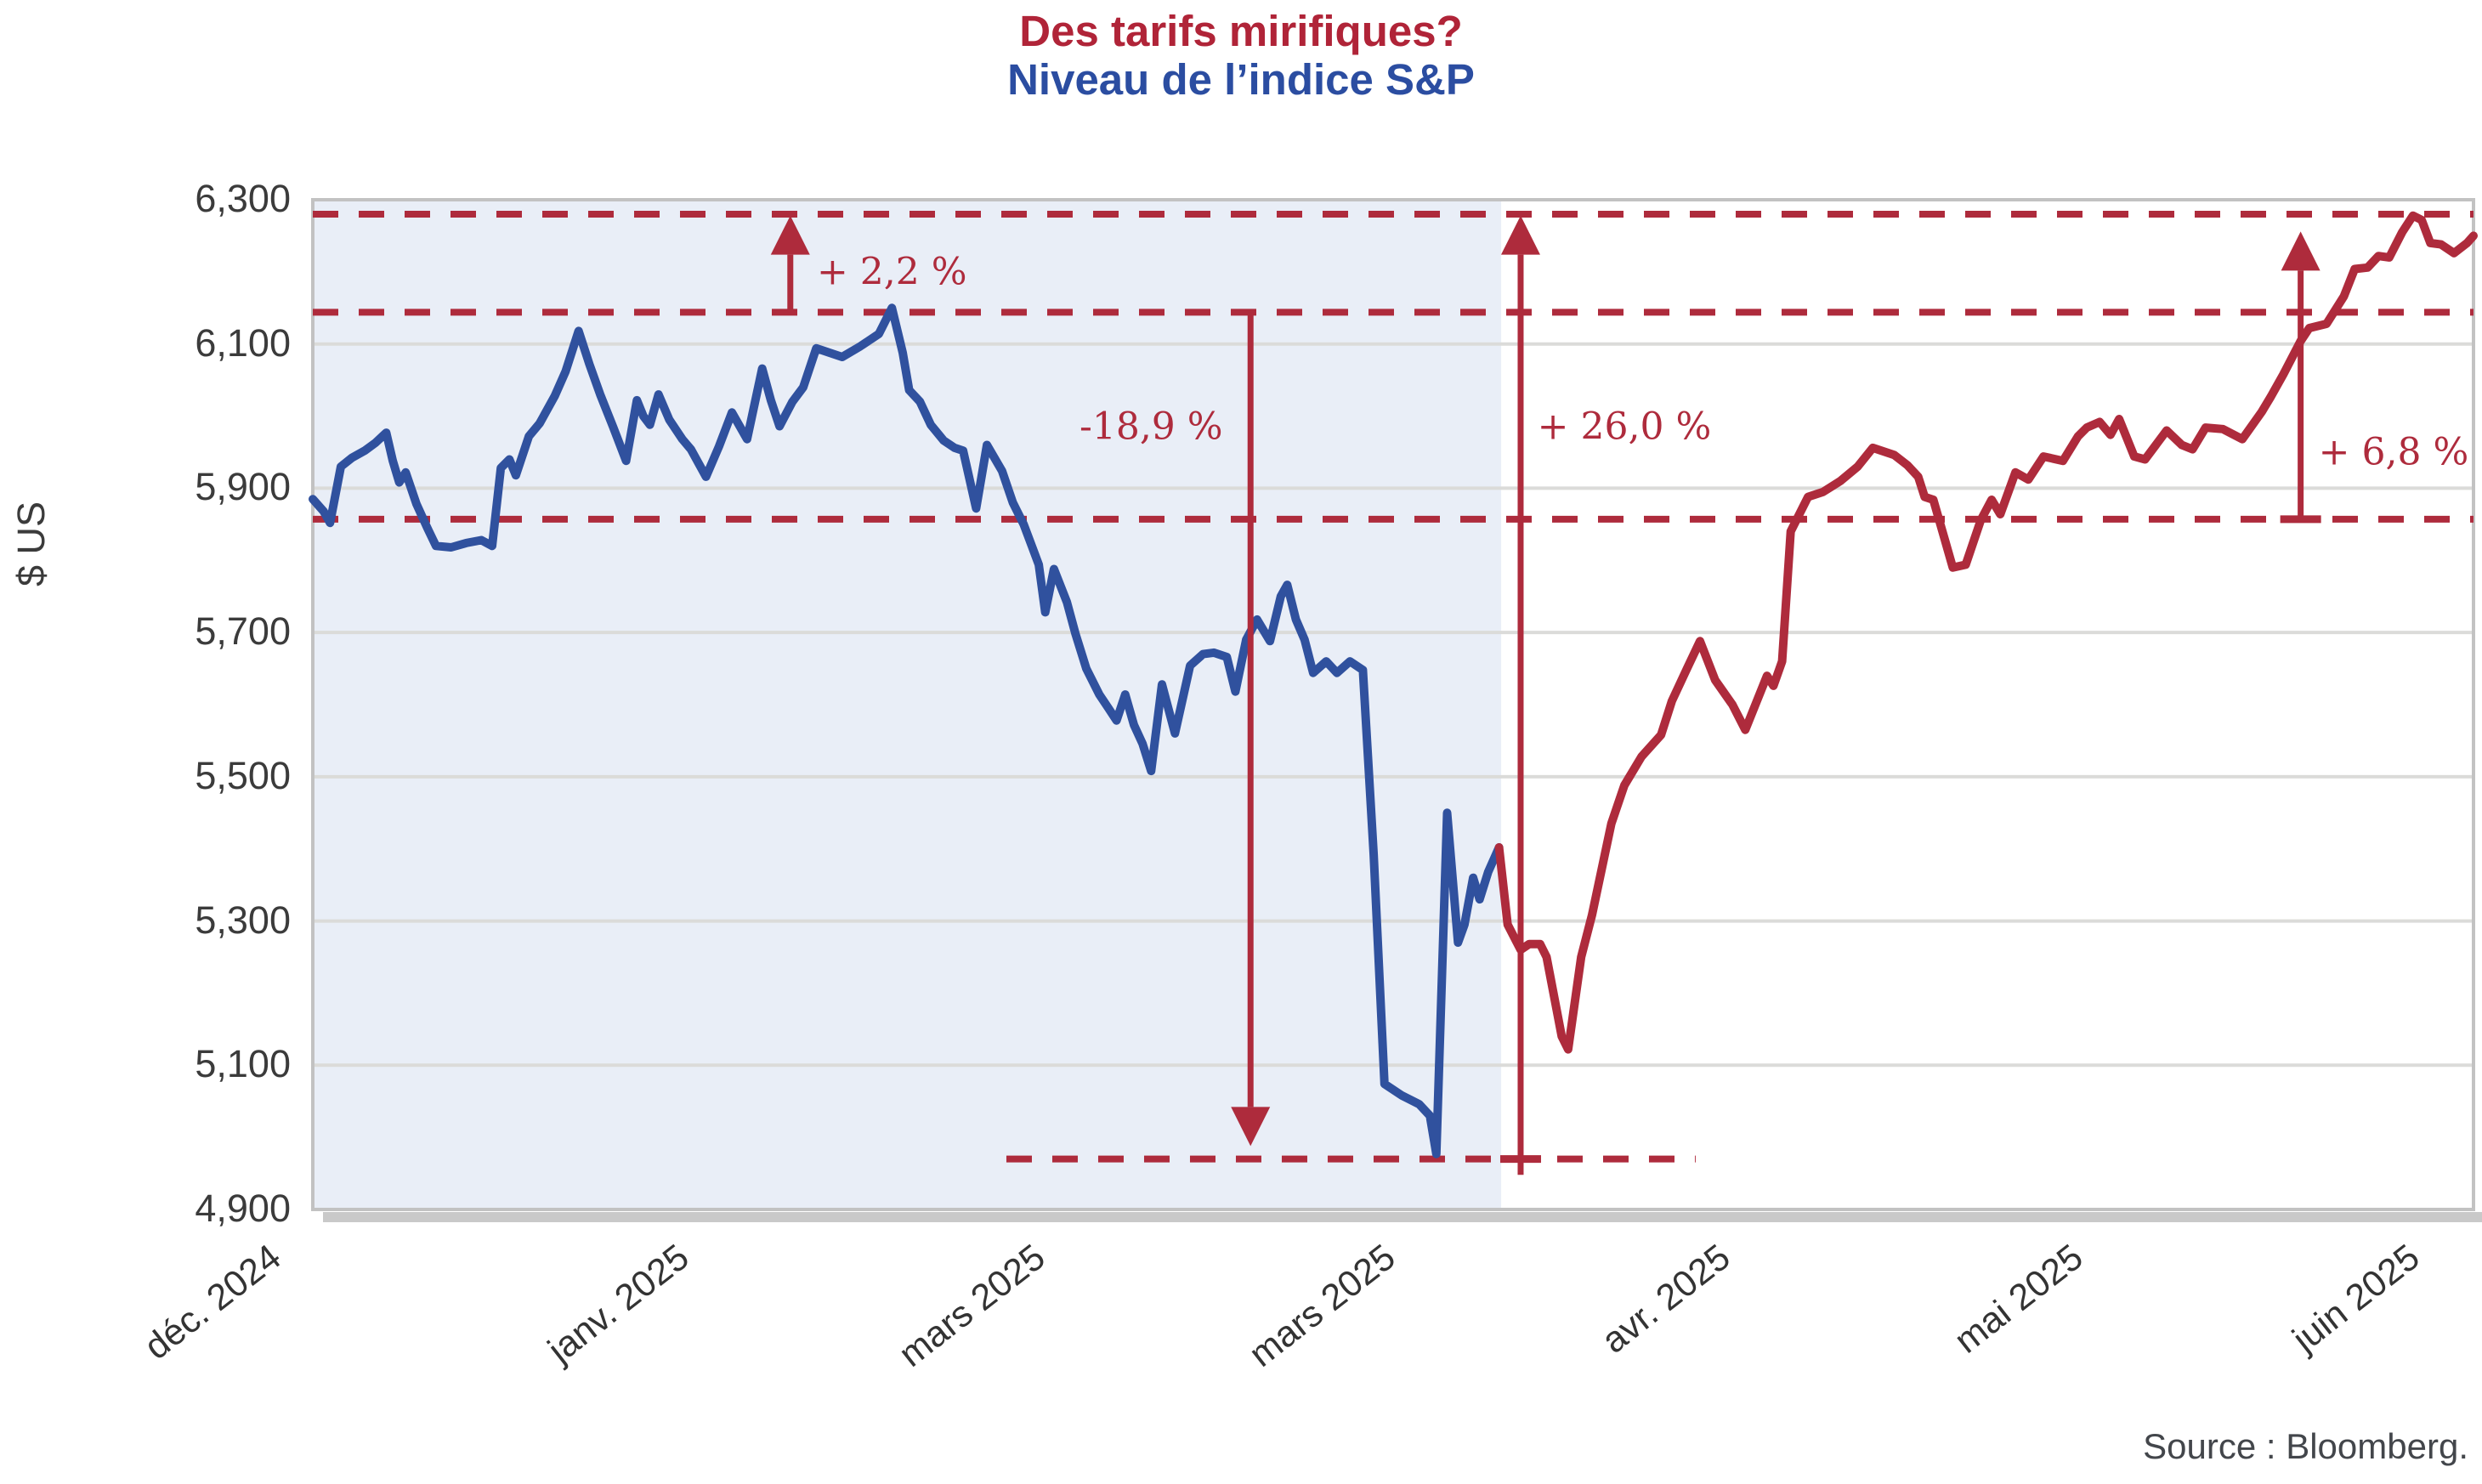 The width and height of the screenshot is (2482, 1484). I want to click on y-axis-title: $ US, so click(31, 544).